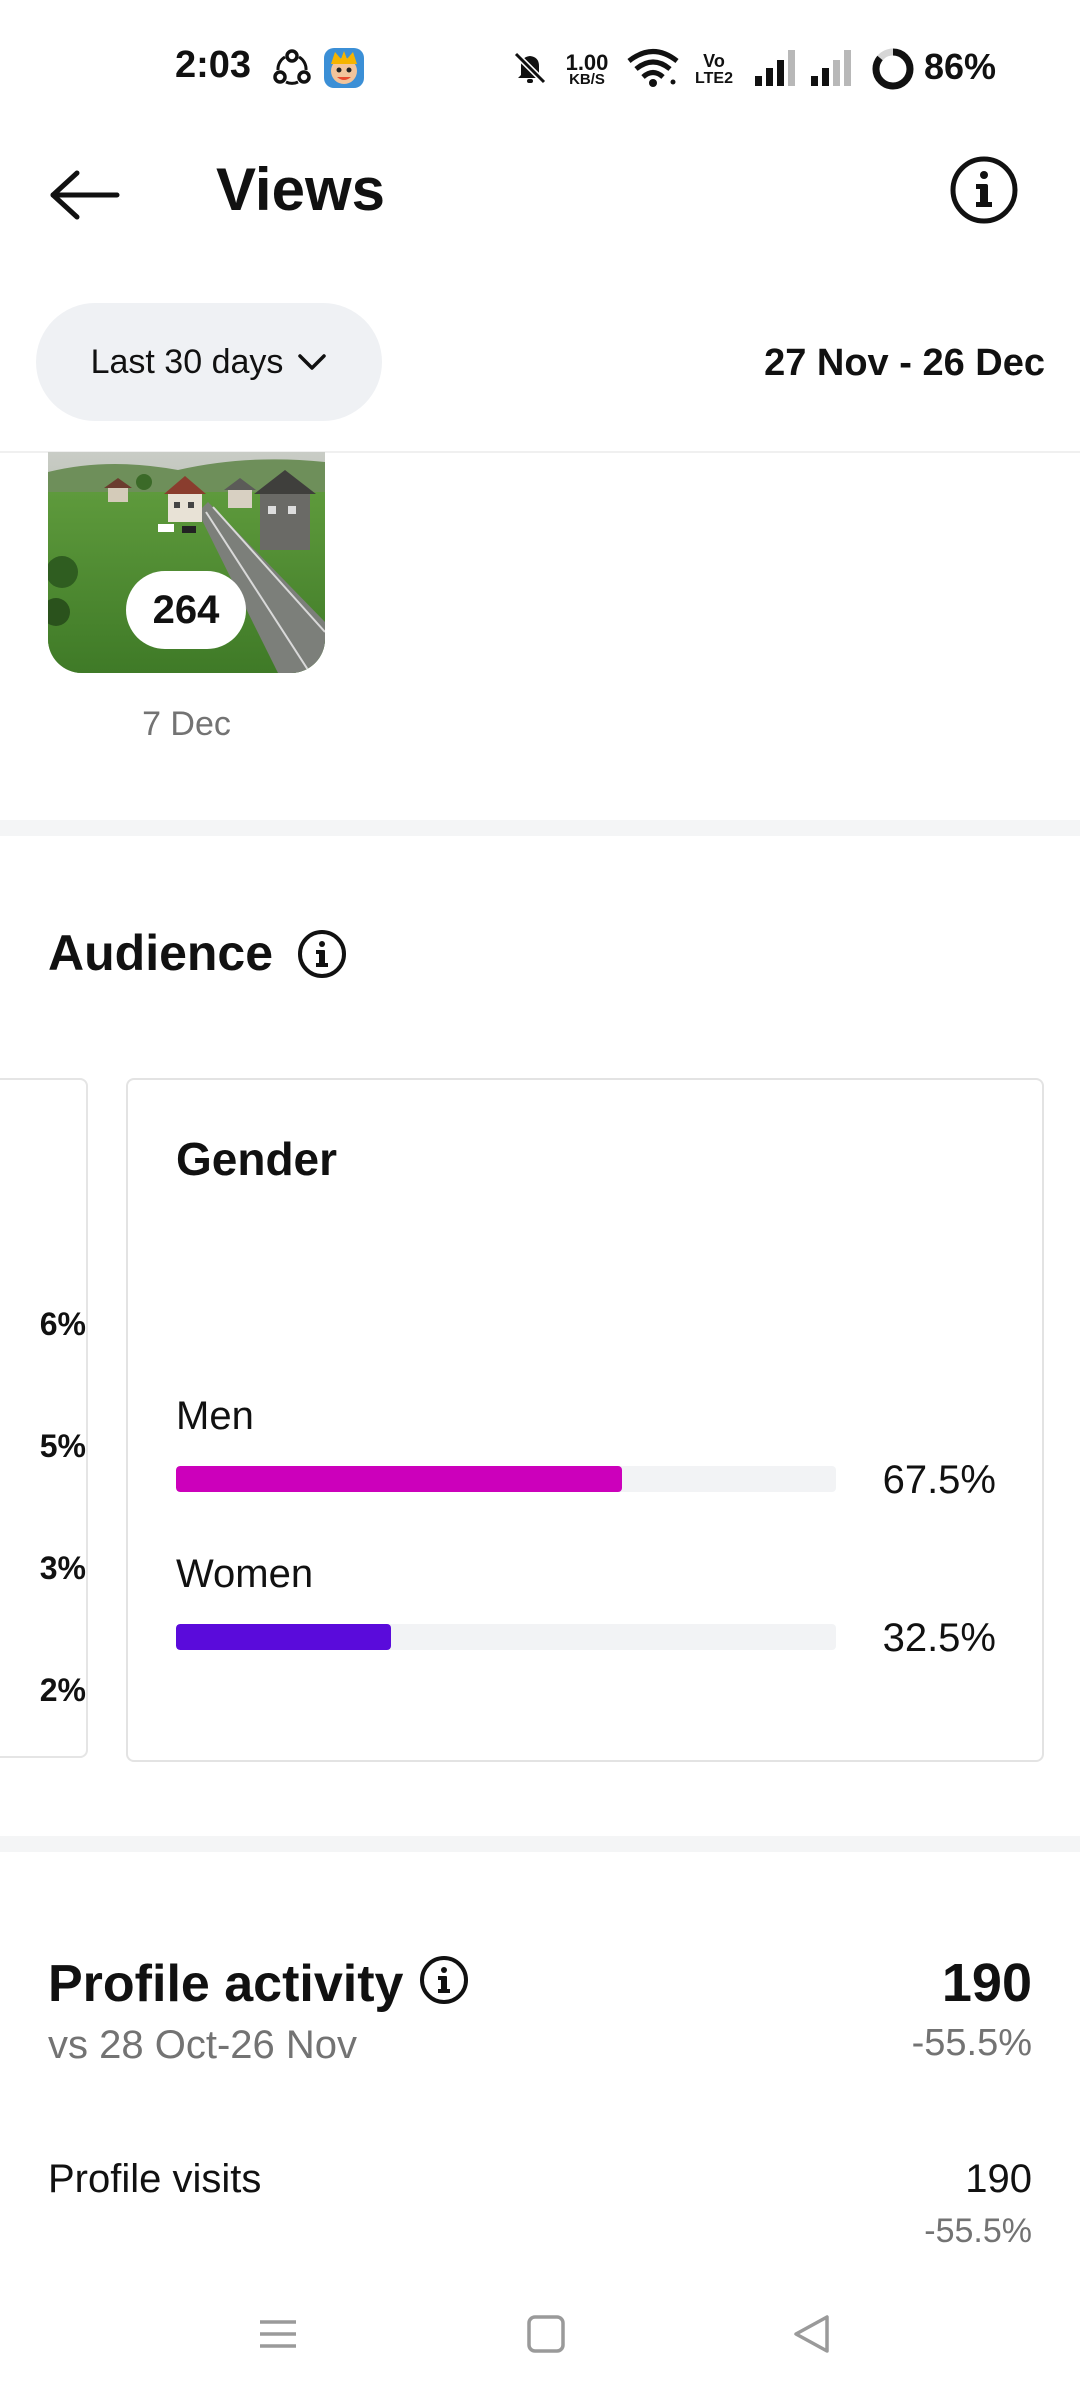 Image resolution: width=1080 pixels, height=2400 pixels. Describe the element at coordinates (186, 724) in the screenshot. I see `thumbnail-date: 7 Dec` at that location.